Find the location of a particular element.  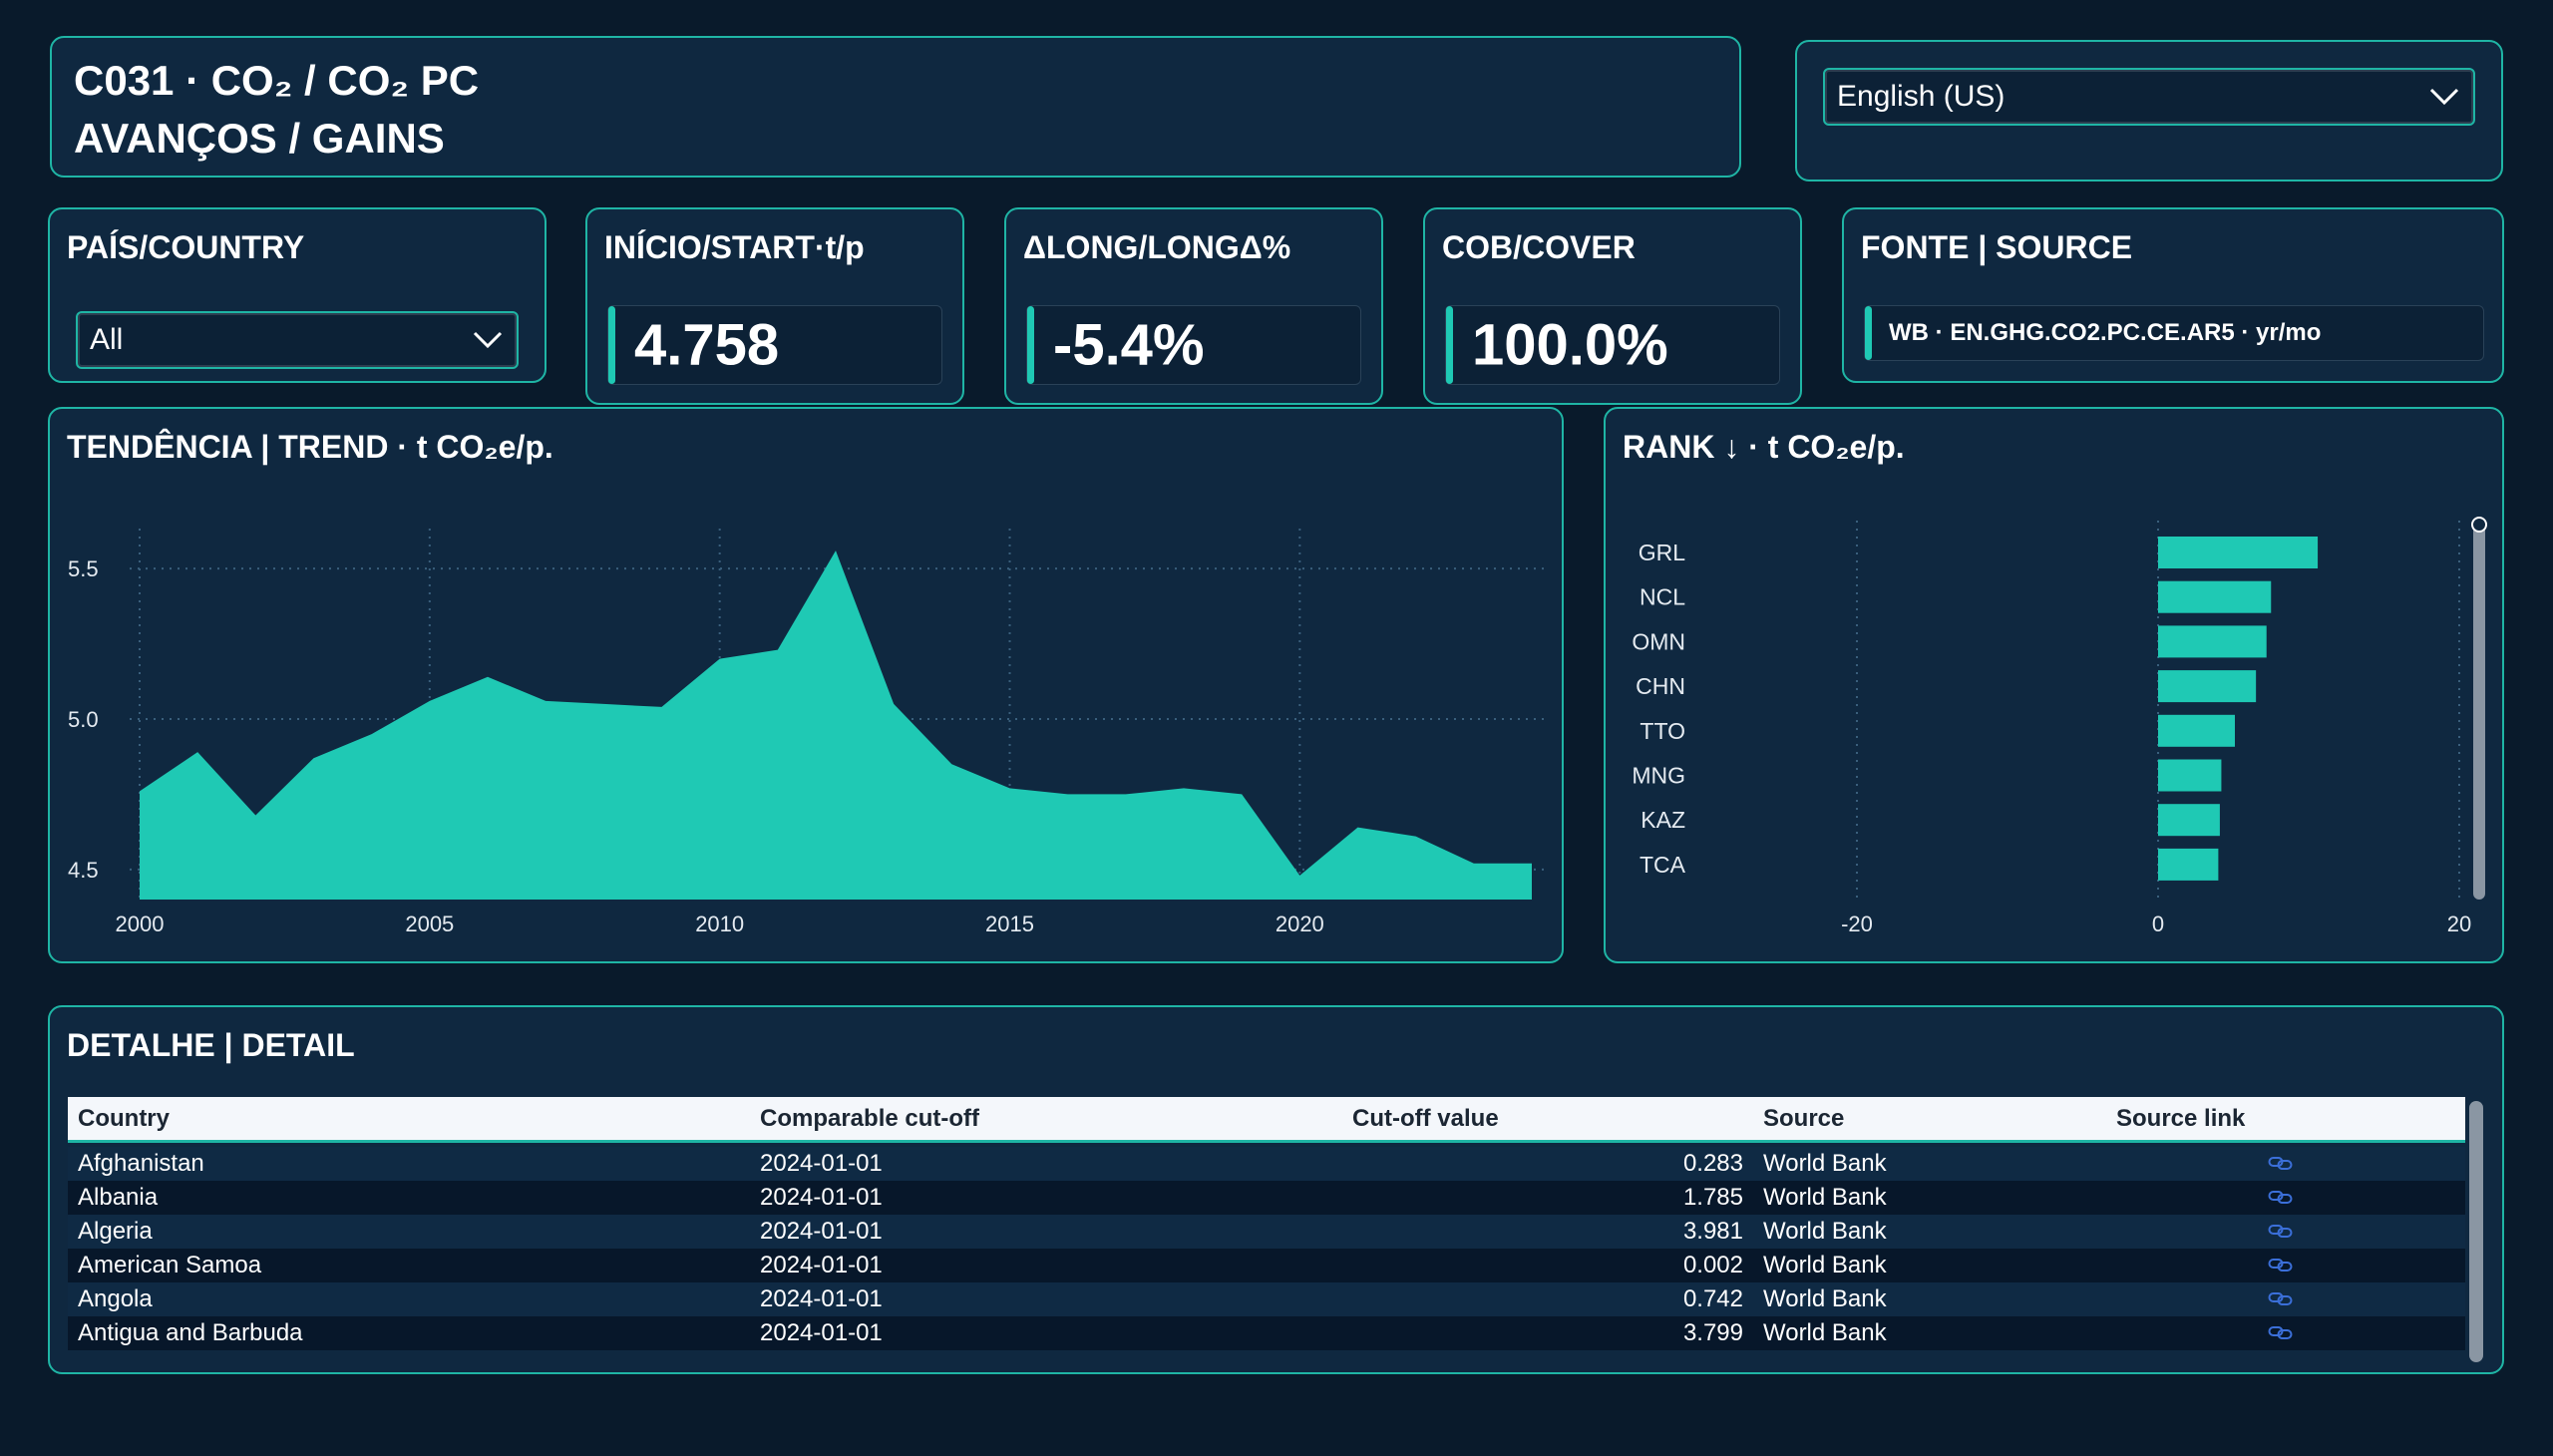

source-box: WB · EN.GHG.CO2.PC.CE.AR5 · yr/mo is located at coordinates (2174, 333).